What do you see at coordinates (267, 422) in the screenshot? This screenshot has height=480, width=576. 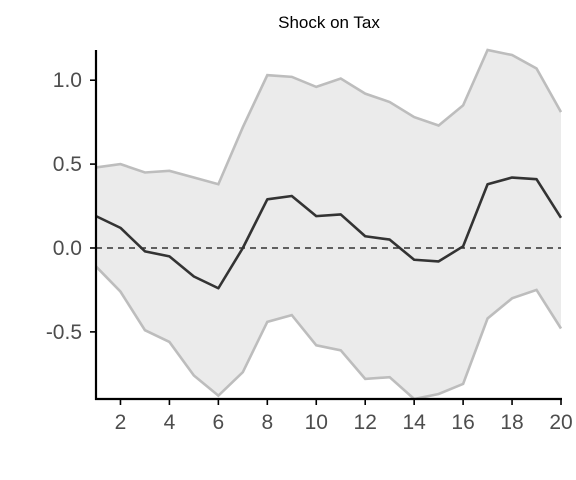 I see `x-tick-label: 8` at bounding box center [267, 422].